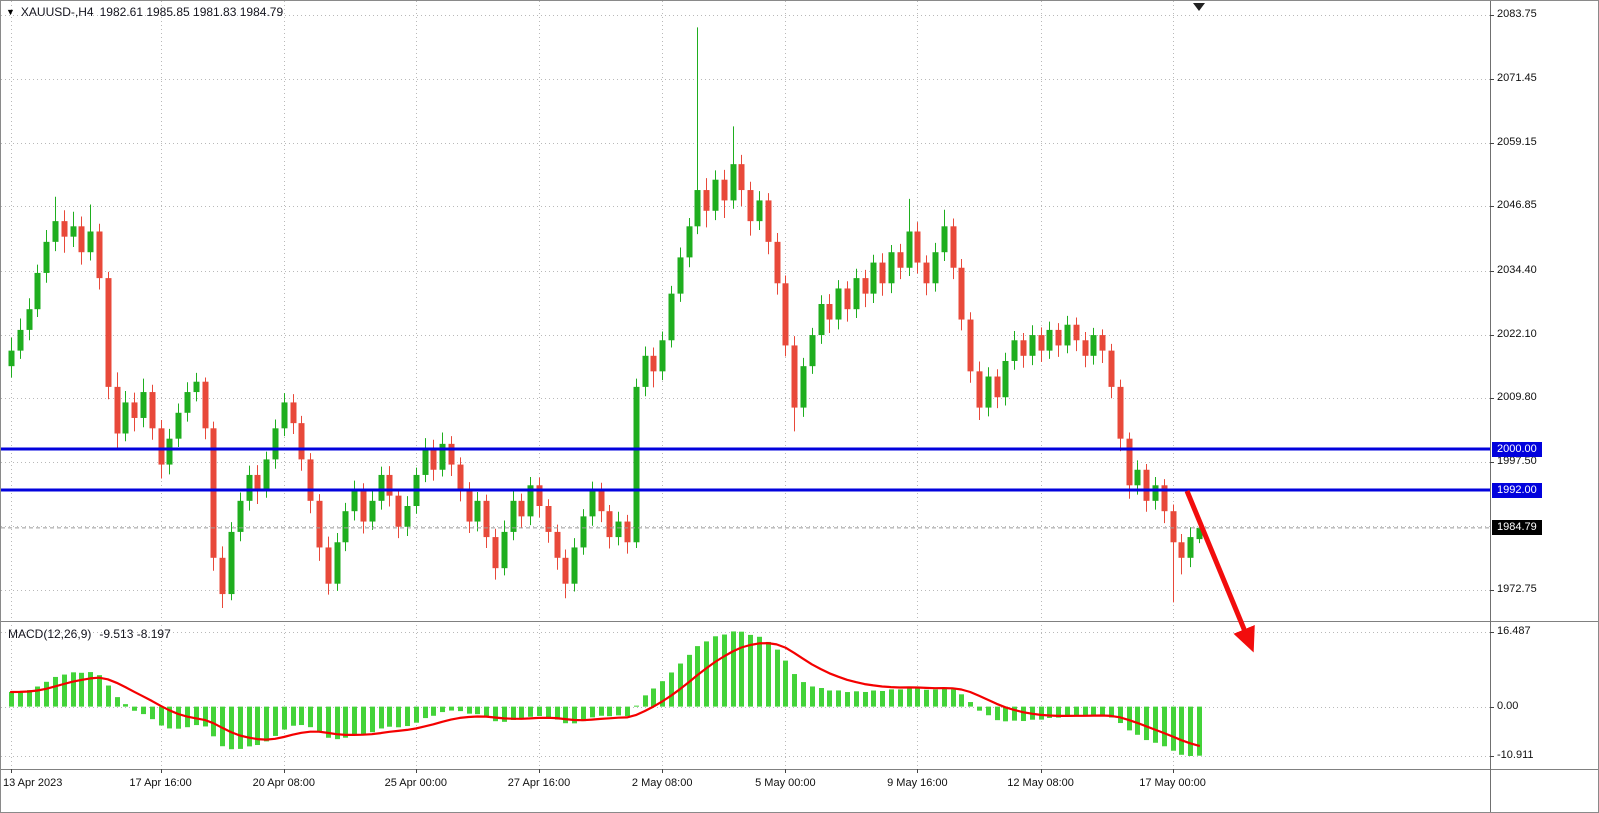  I want to click on price-tick-label: 2059.15, so click(1517, 141).